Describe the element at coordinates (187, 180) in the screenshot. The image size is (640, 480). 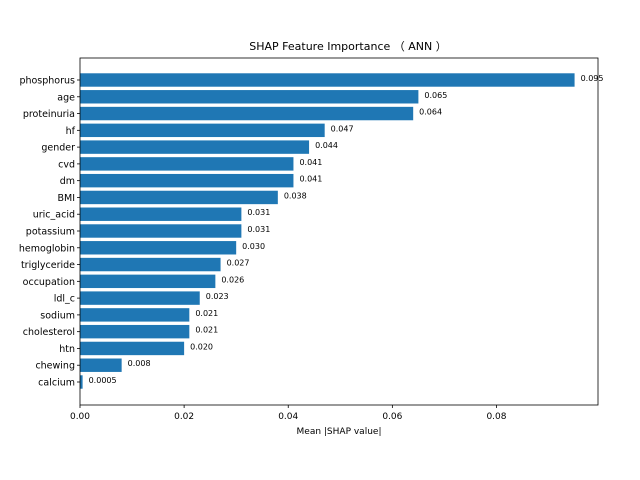
I see `bar-dm` at that location.